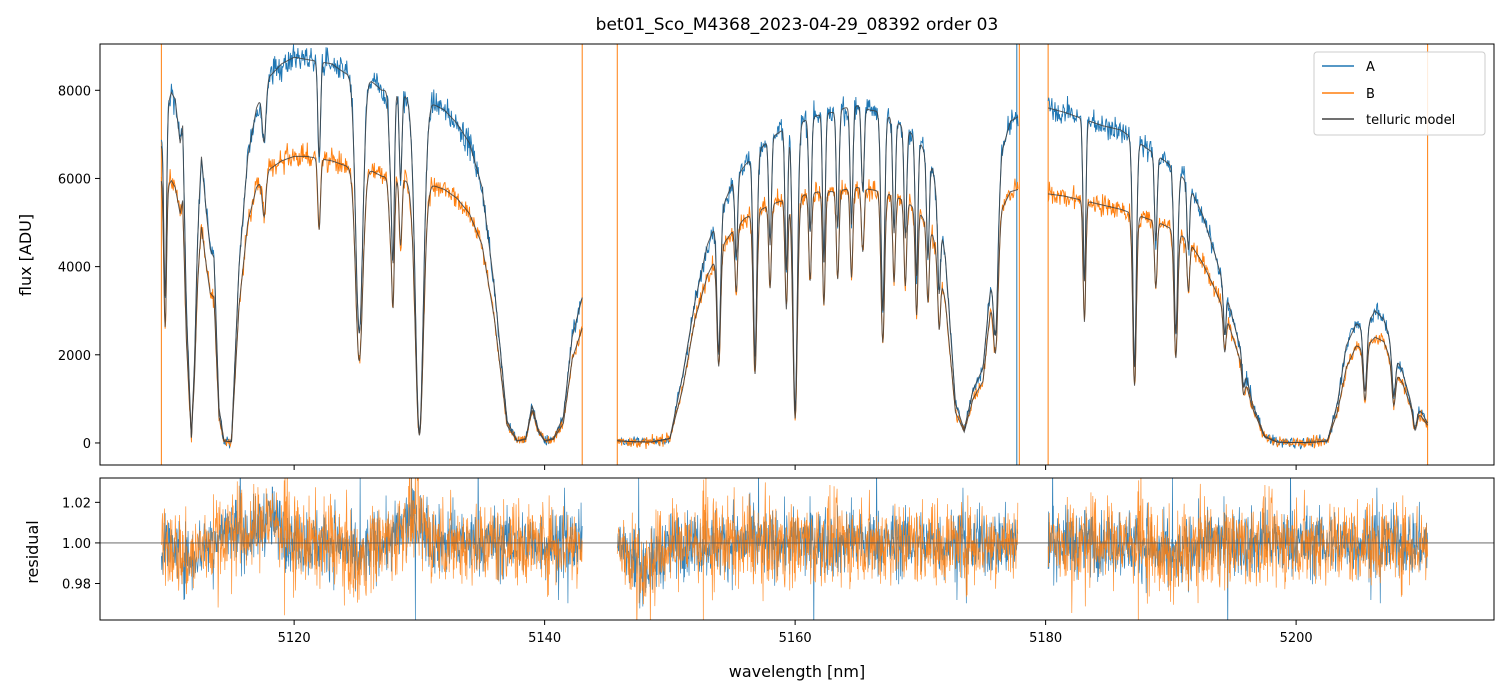 Image resolution: width=1510 pixels, height=696 pixels. I want to click on legend-label-b: B, so click(1370, 94).